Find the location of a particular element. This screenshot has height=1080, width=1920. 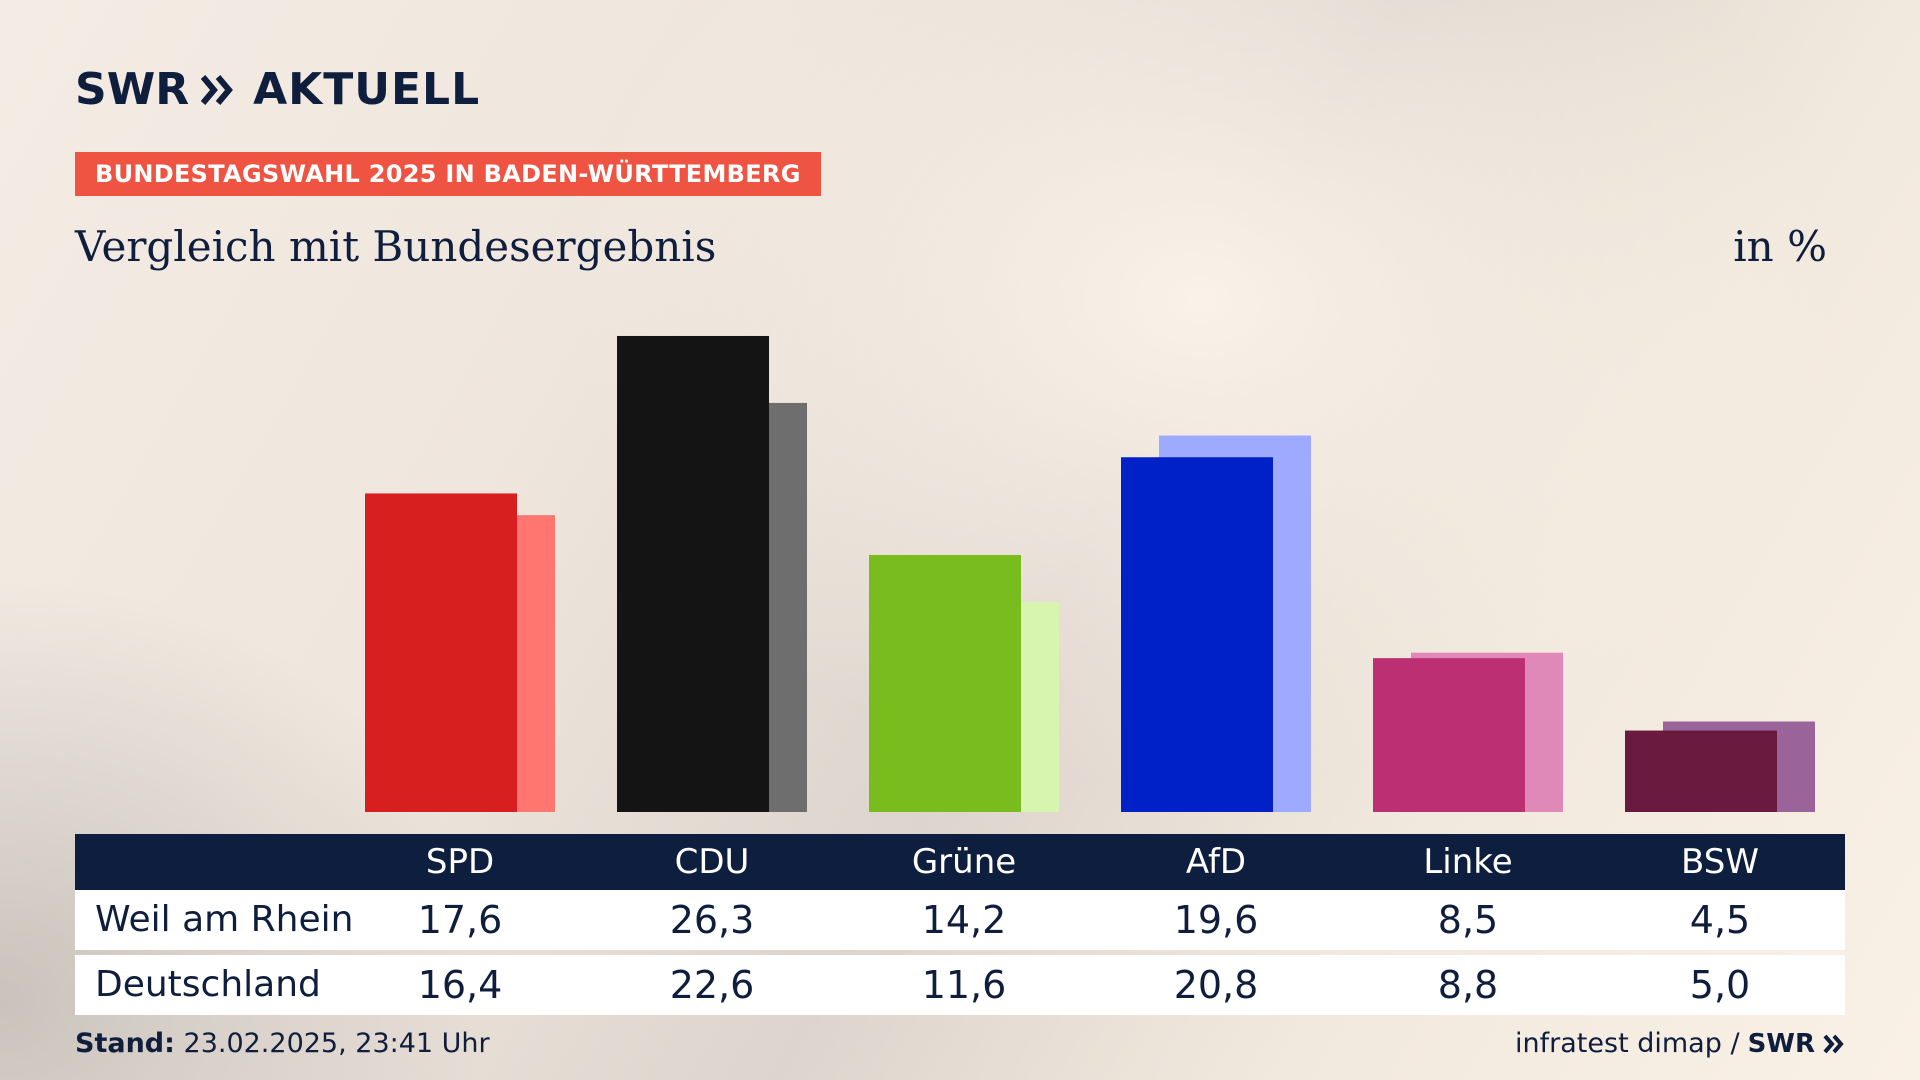

bar-deutschland-spd is located at coordinates (479, 663).